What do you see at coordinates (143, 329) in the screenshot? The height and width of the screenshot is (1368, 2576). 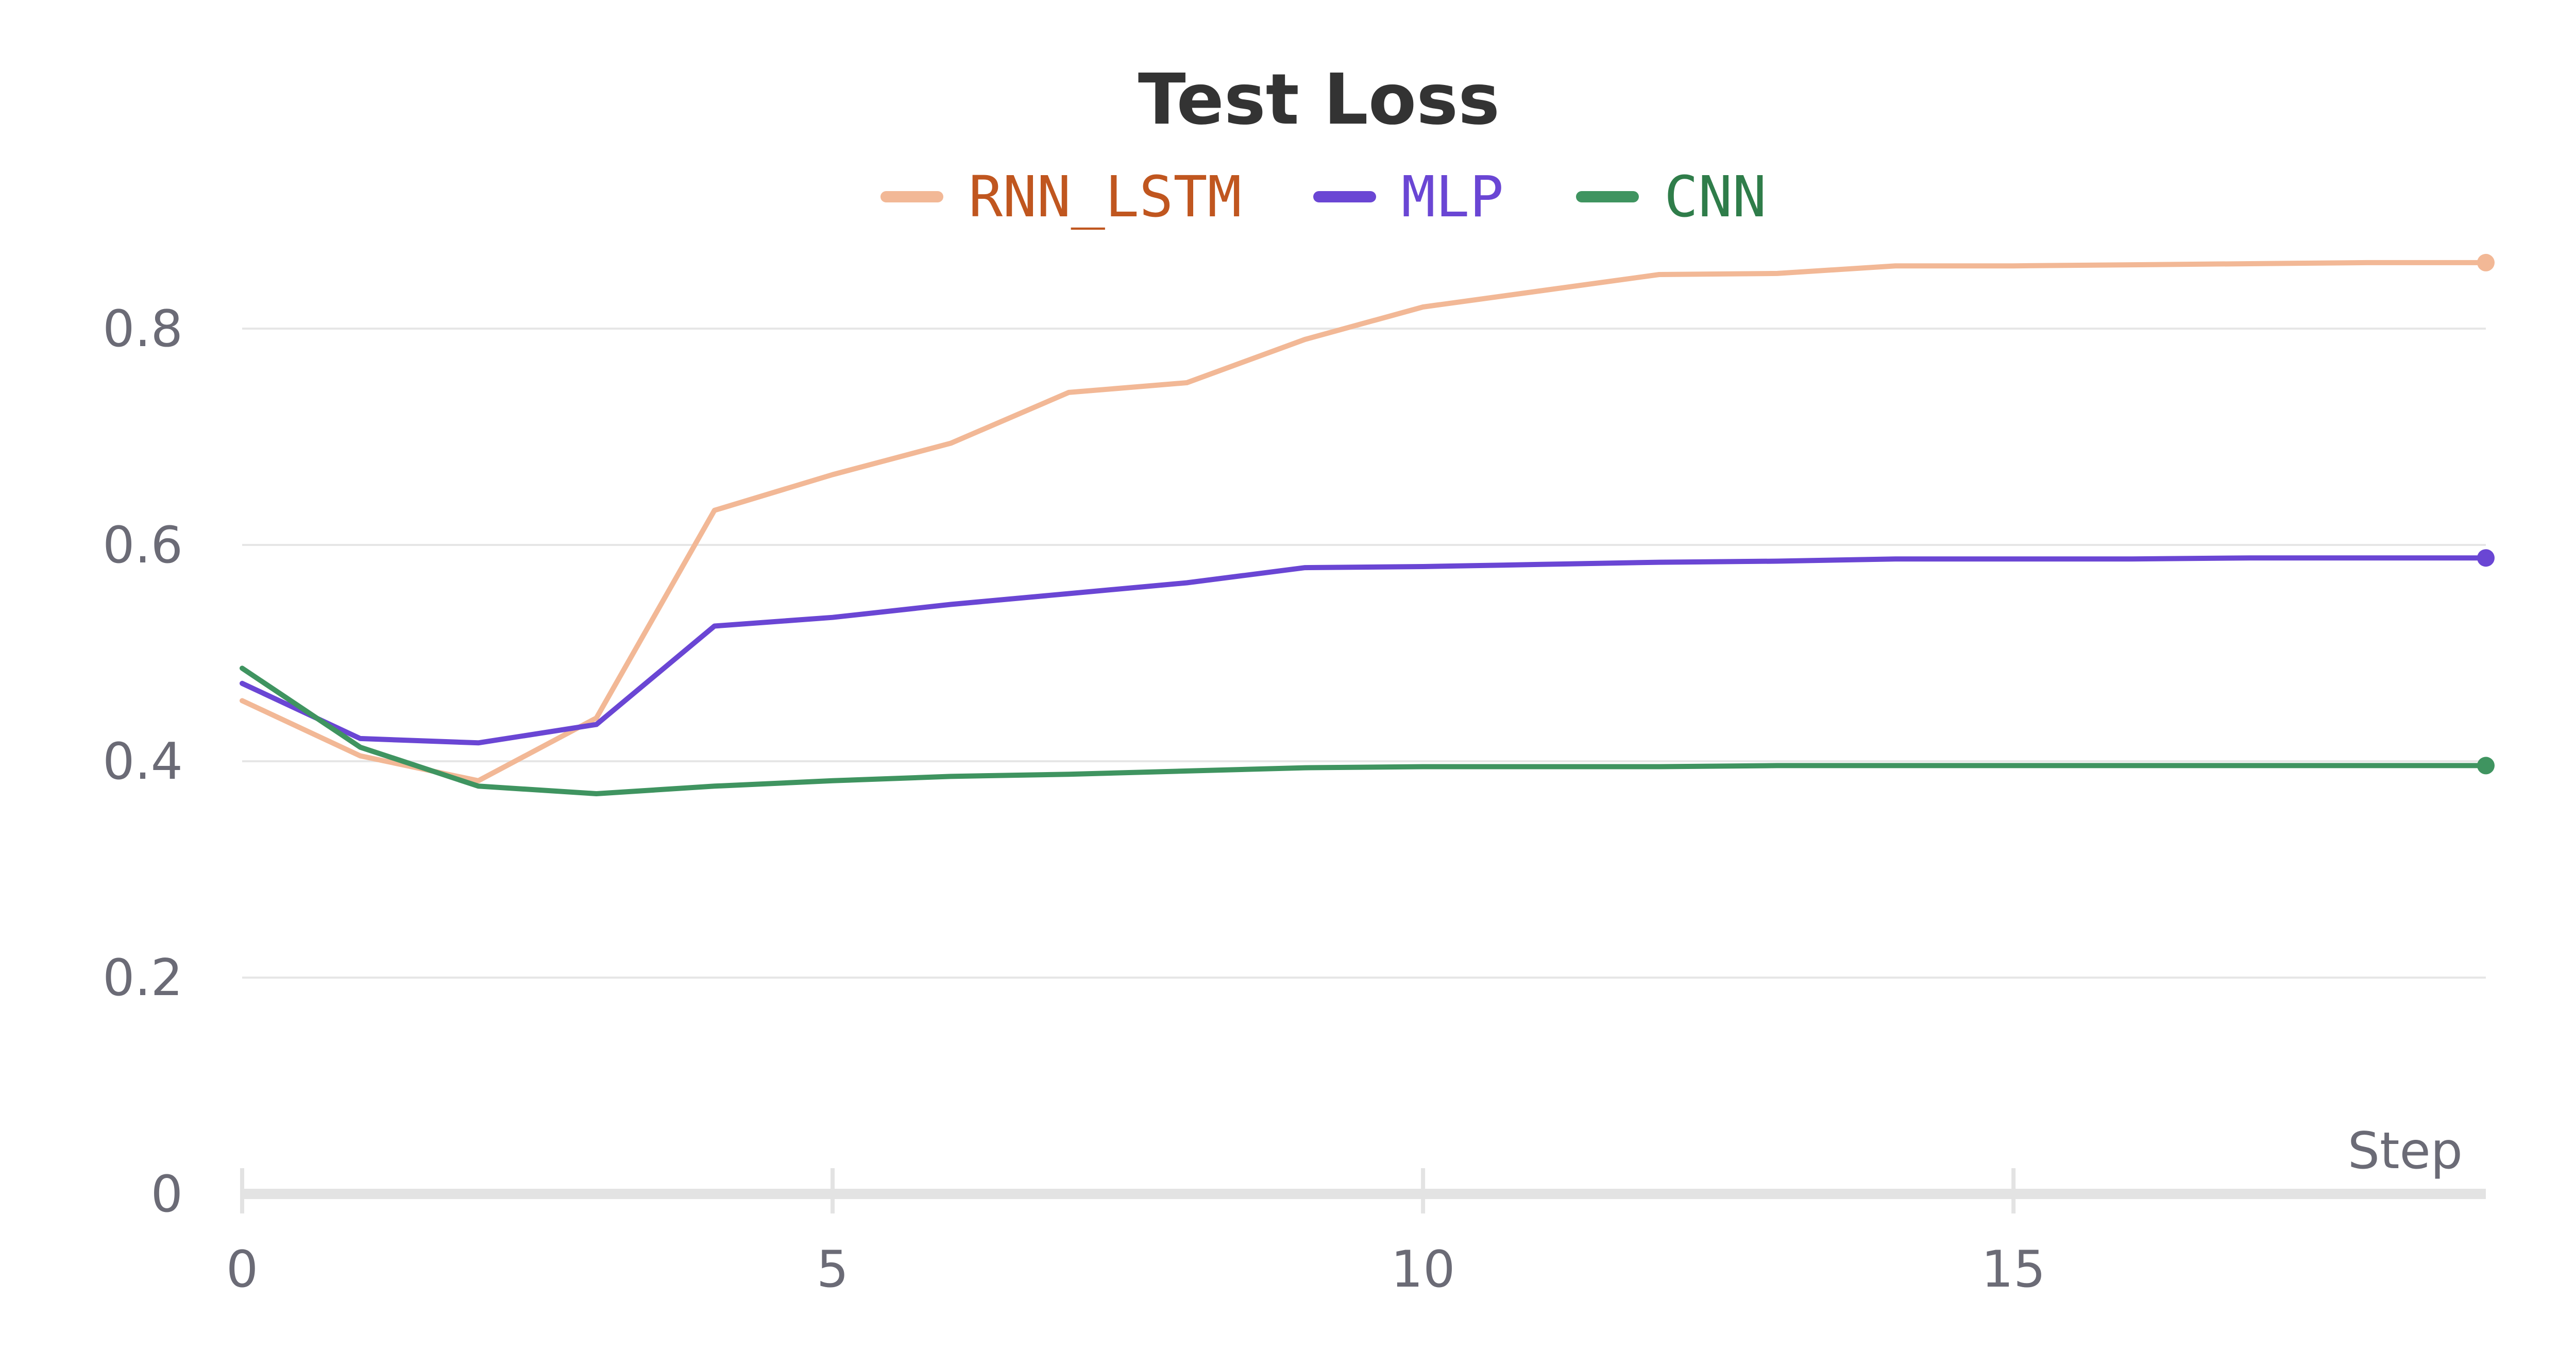 I see `y-tick-label: 0.8` at bounding box center [143, 329].